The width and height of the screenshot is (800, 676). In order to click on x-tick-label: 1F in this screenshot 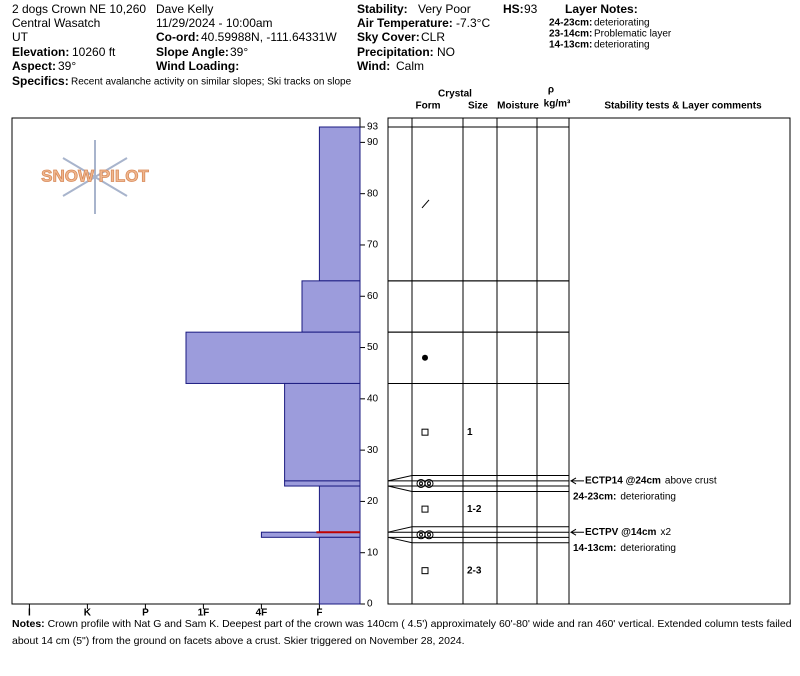, I will do `click(204, 613)`.